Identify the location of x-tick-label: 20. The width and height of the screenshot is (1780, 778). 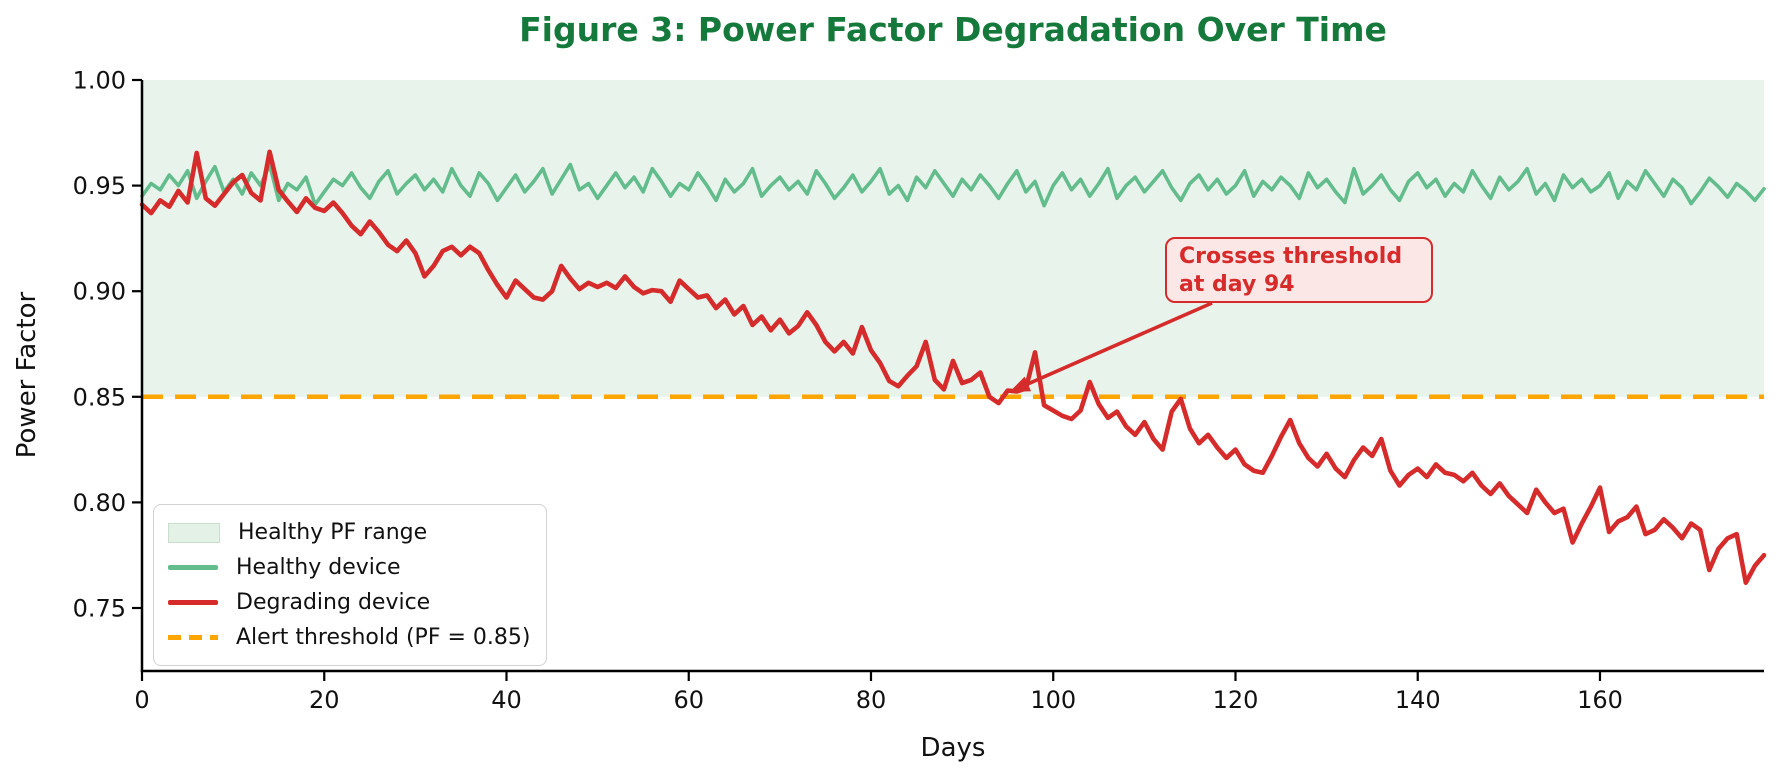
(324, 700).